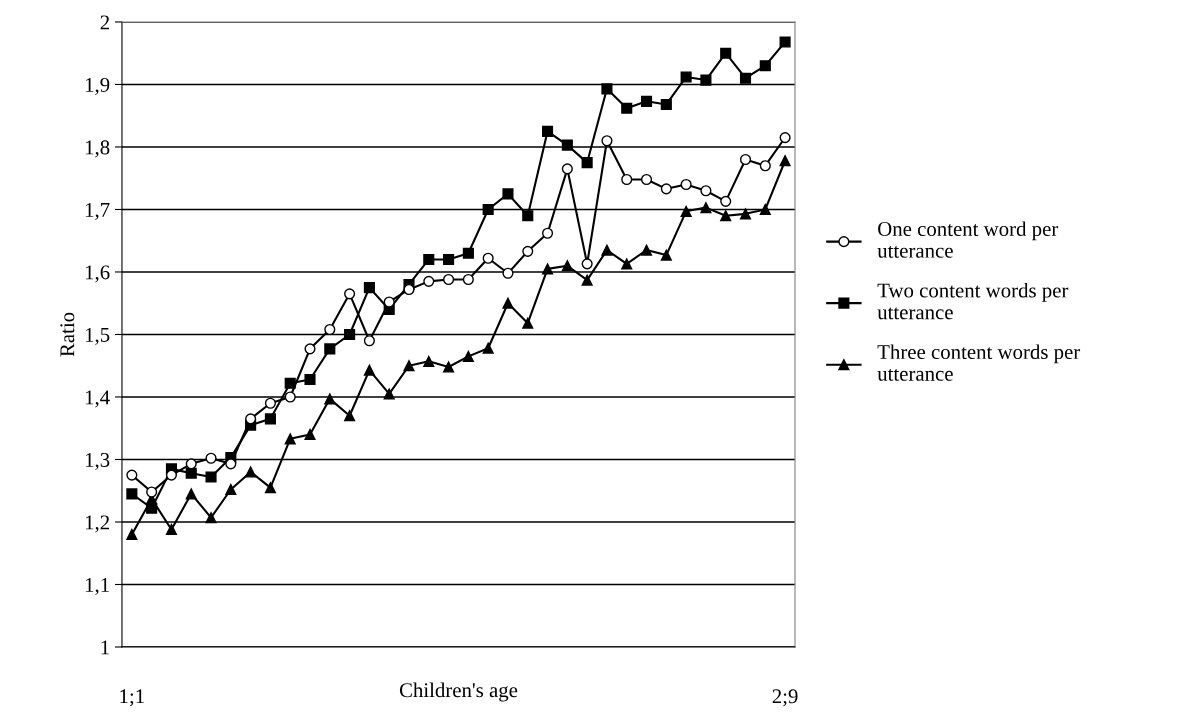 This screenshot has width=1191, height=725. I want to click on y-tick-label: 2, so click(104, 22).